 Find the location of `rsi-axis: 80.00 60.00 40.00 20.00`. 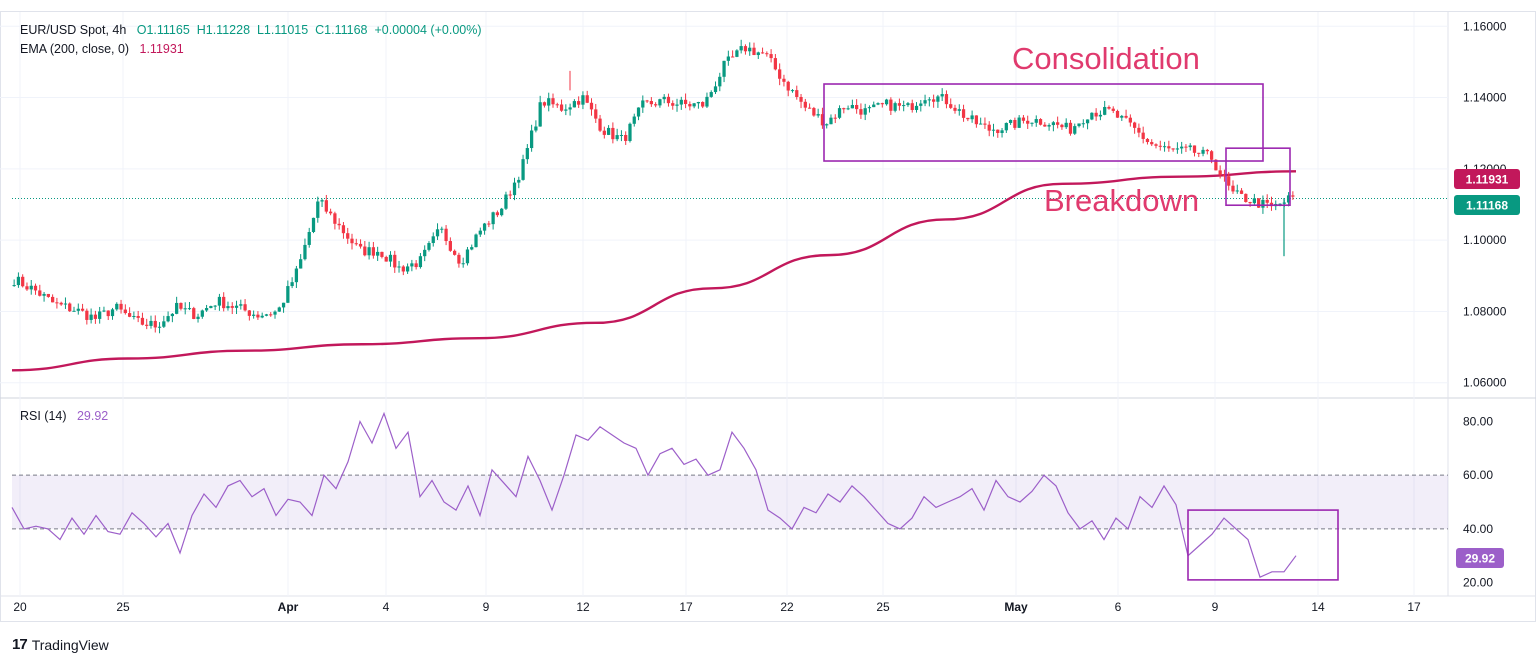

rsi-axis: 80.00 60.00 40.00 20.00 is located at coordinates (1478, 501).